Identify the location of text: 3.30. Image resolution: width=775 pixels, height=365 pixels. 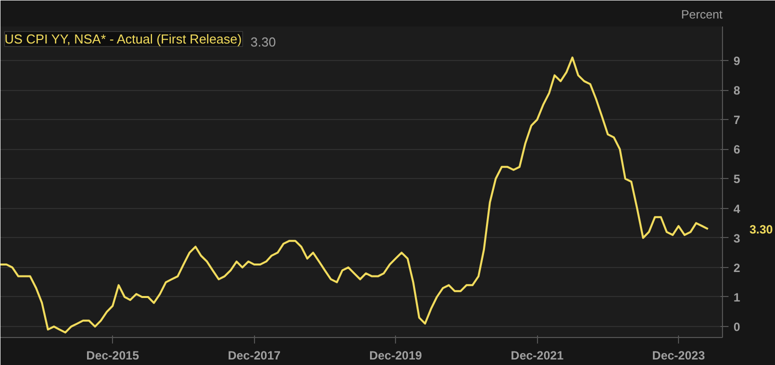
(762, 229).